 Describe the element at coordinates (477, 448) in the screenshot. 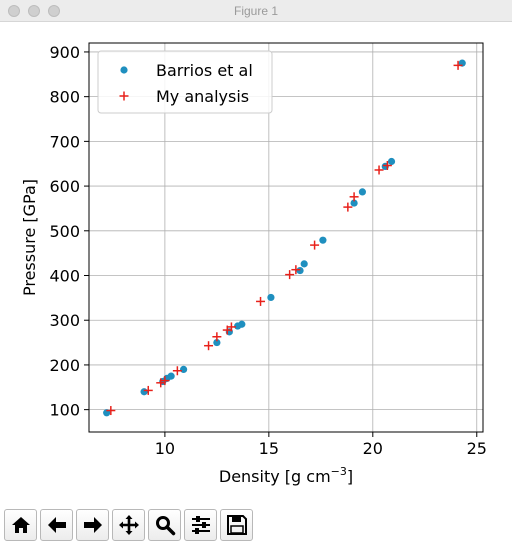

I see `x-tick-label: 25` at that location.